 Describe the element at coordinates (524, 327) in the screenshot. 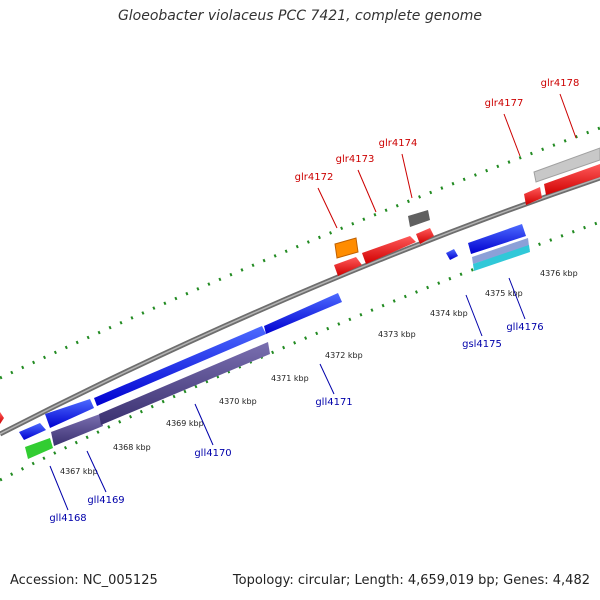

I see `gene-label-gll4176: gll4176` at that location.